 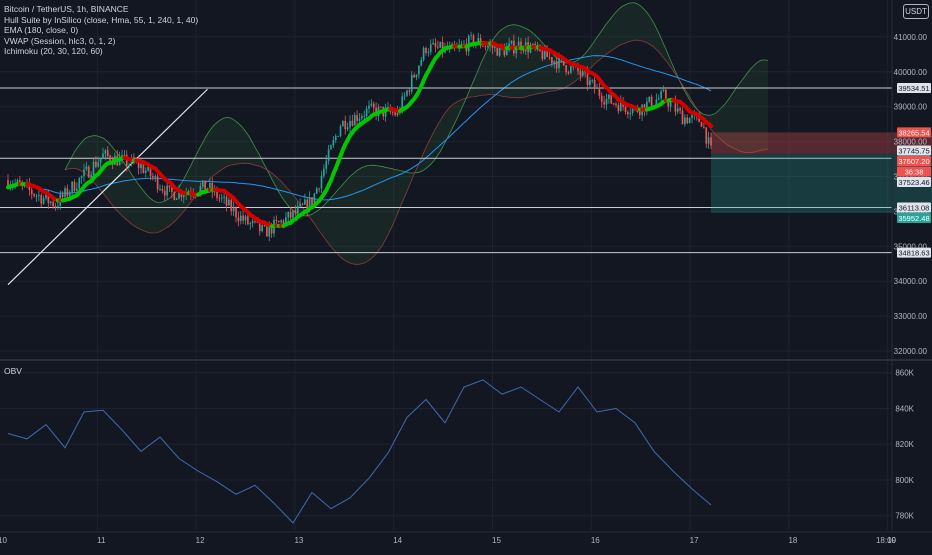 I want to click on currency-badge: USDT, so click(x=916, y=11).